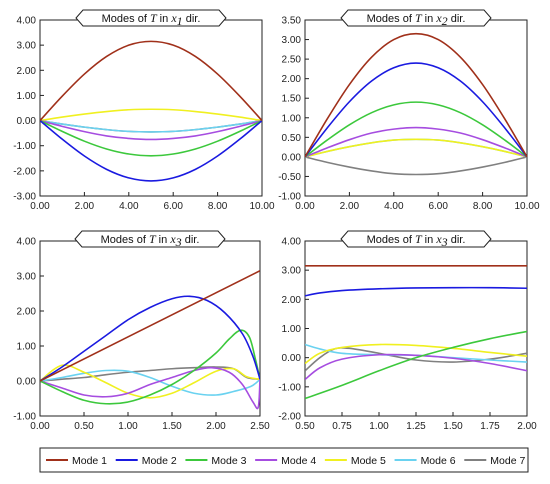  I want to click on x-tick-label: 1.00, so click(379, 426).